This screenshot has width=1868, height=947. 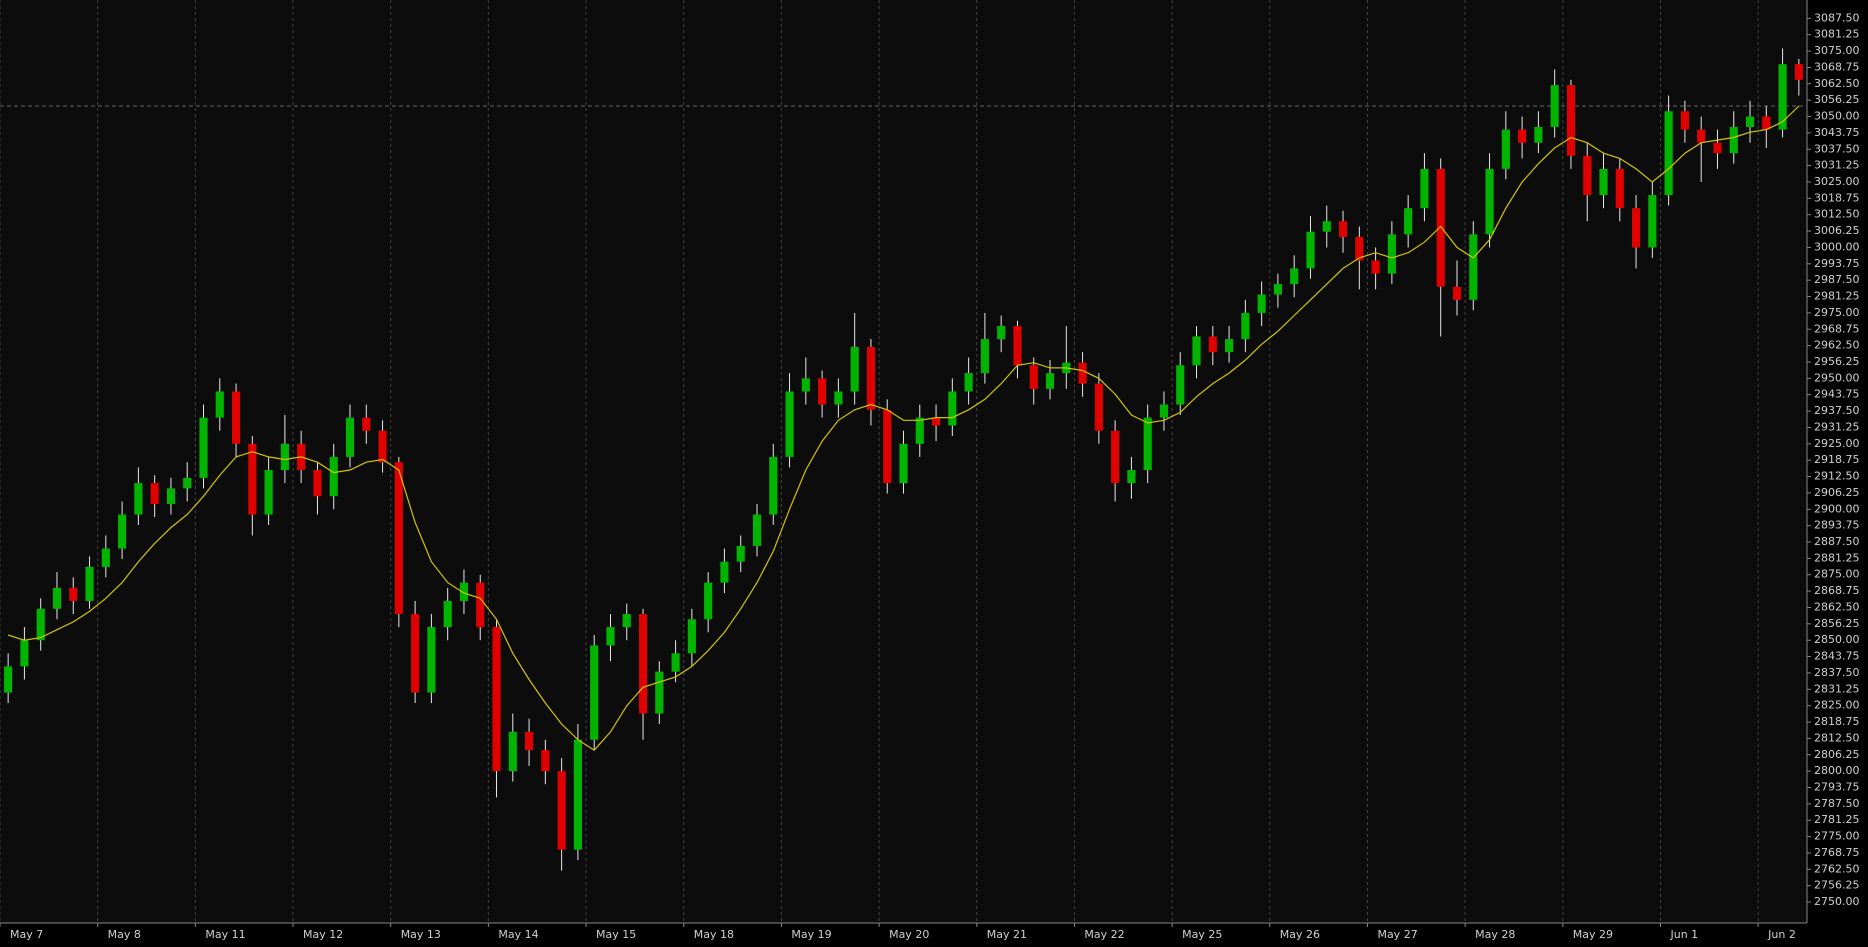 I want to click on x-tick-label: May 25, so click(x=1202, y=934).